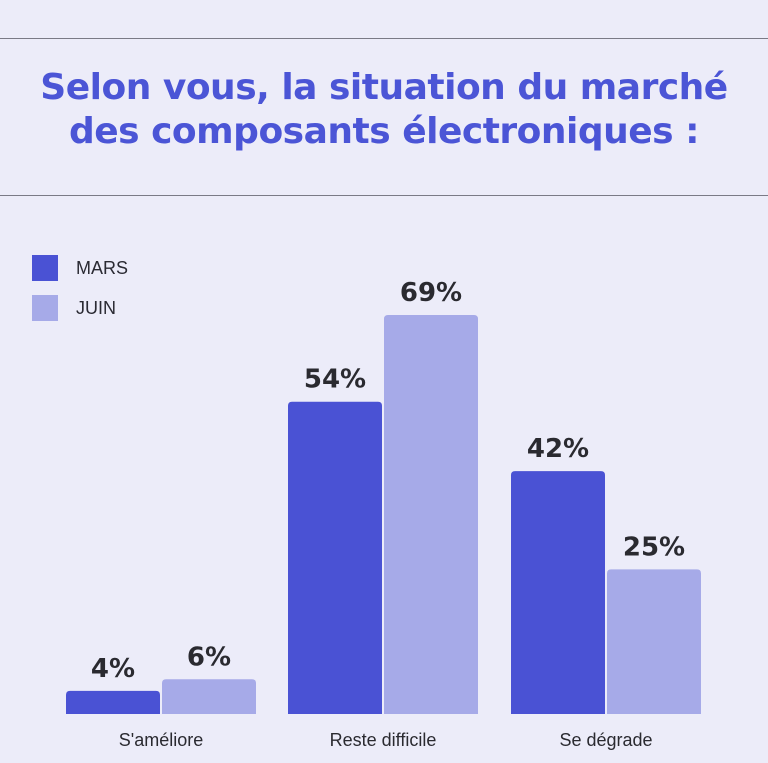 Image resolution: width=768 pixels, height=763 pixels. Describe the element at coordinates (113, 669) in the screenshot. I see `value-label-mars-0: 4%` at that location.